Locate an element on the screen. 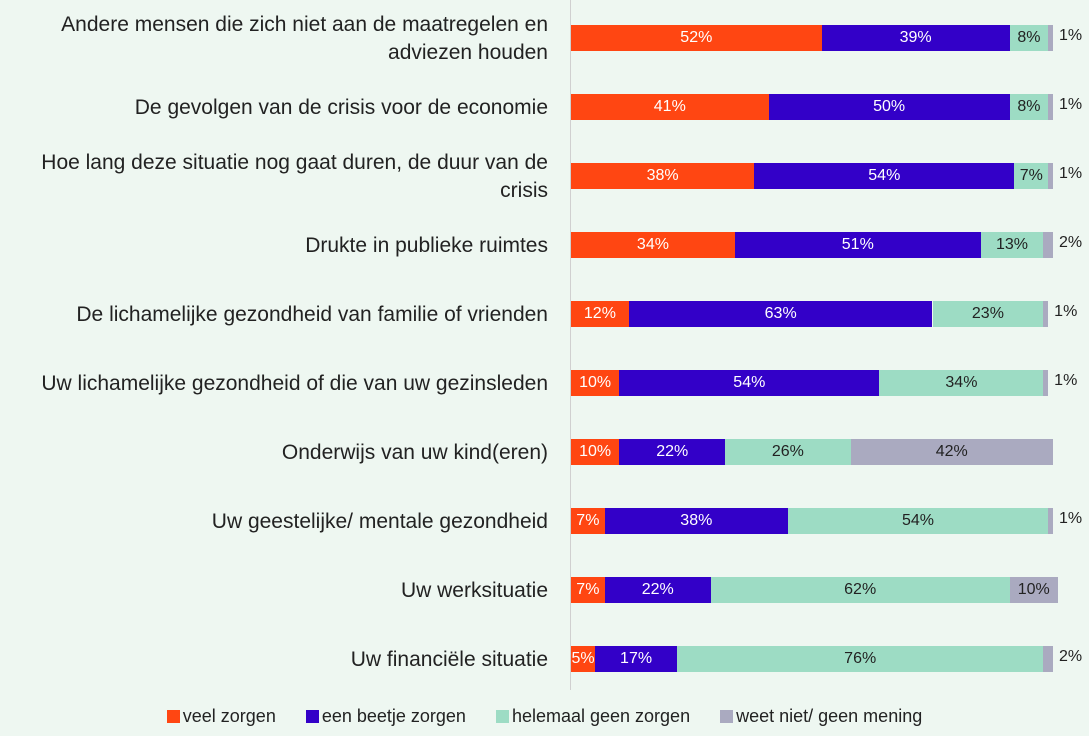 This screenshot has width=1089, height=736. bar-segment: 76% is located at coordinates (860, 659).